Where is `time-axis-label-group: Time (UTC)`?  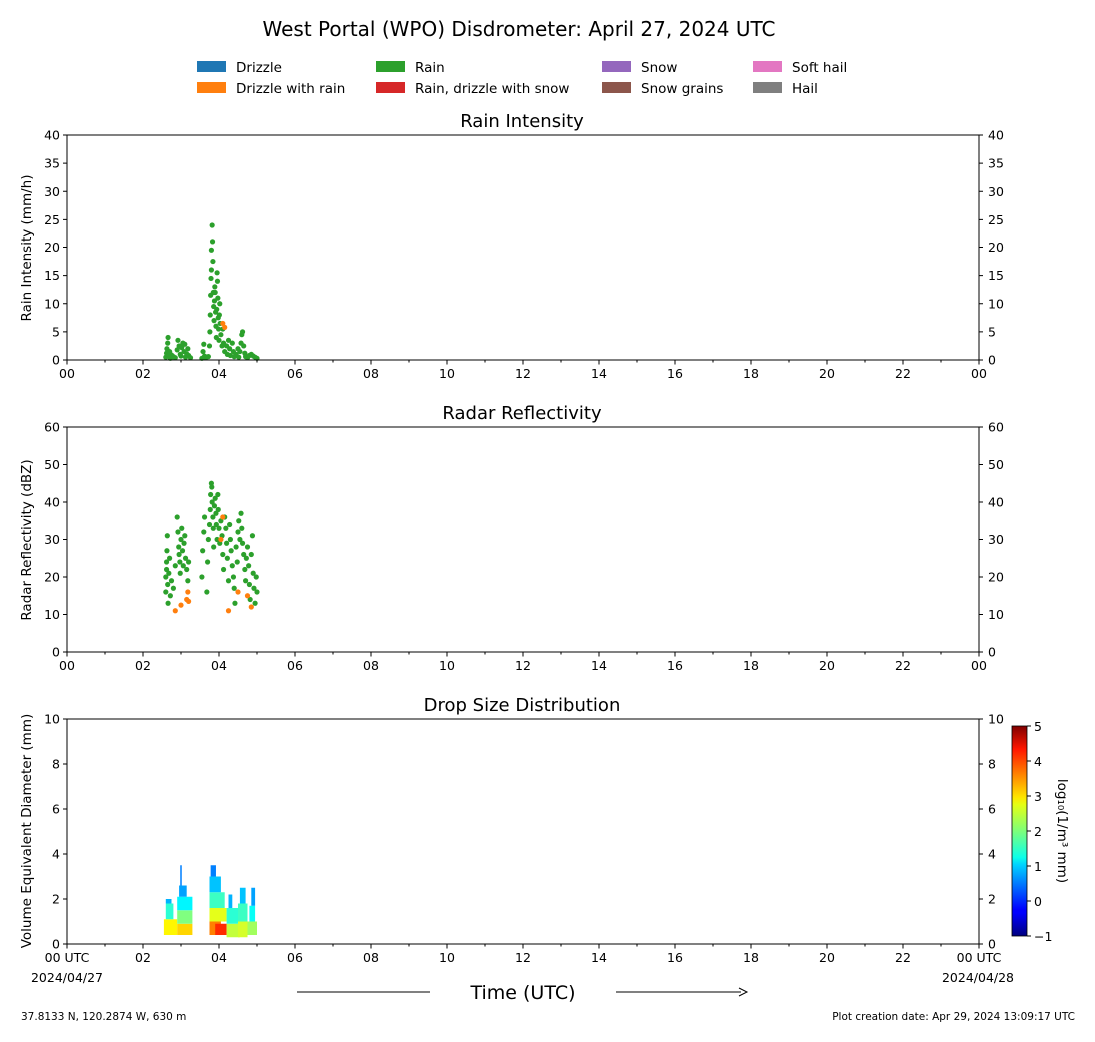
time-axis-label-group: Time (UTC) is located at coordinates (523, 993).